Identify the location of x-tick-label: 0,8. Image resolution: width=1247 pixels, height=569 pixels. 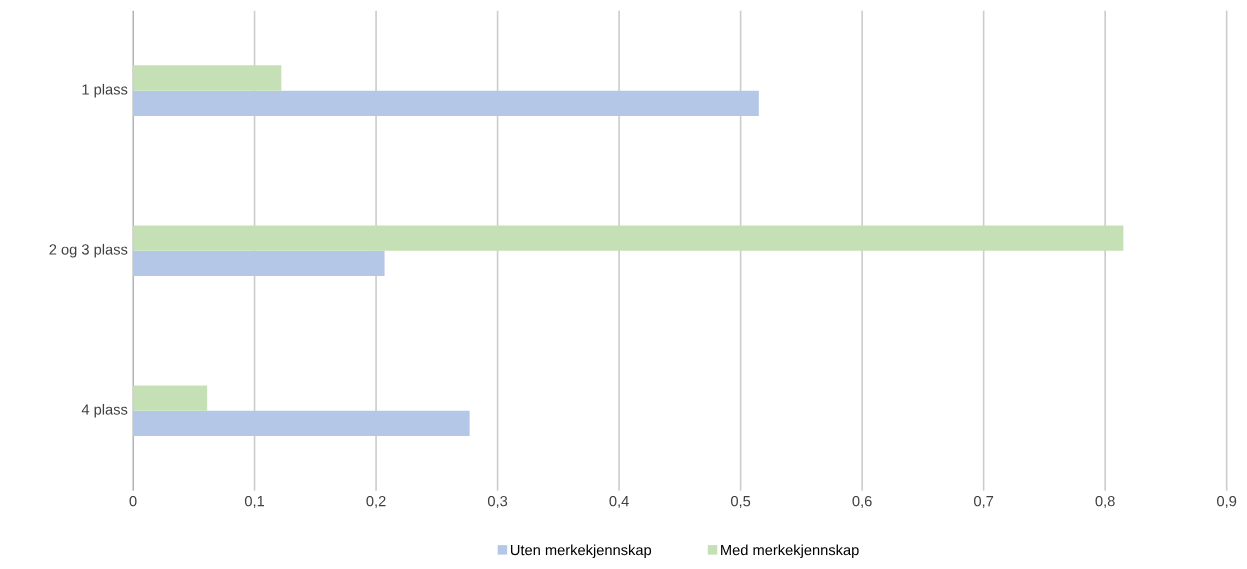
(1105, 501).